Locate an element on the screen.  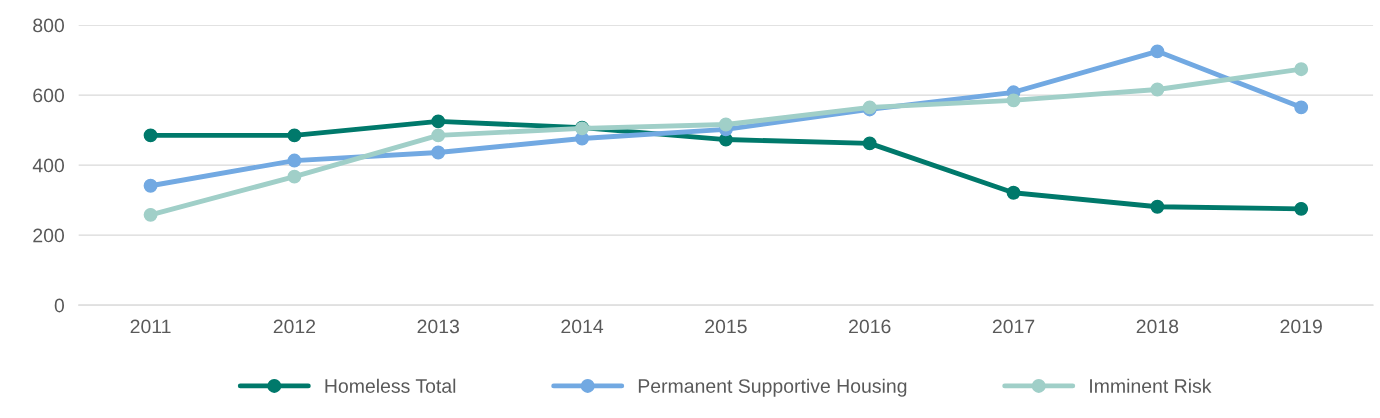
y-tick-label: 800 is located at coordinates (49, 25).